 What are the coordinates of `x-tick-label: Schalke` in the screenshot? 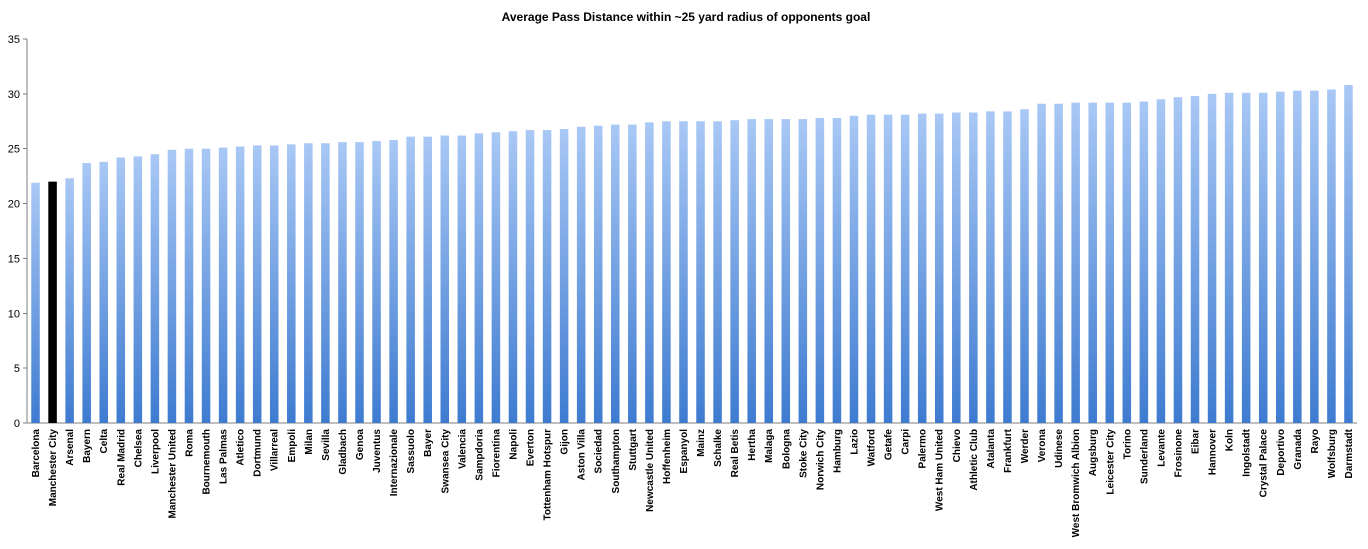 It's located at (718, 448).